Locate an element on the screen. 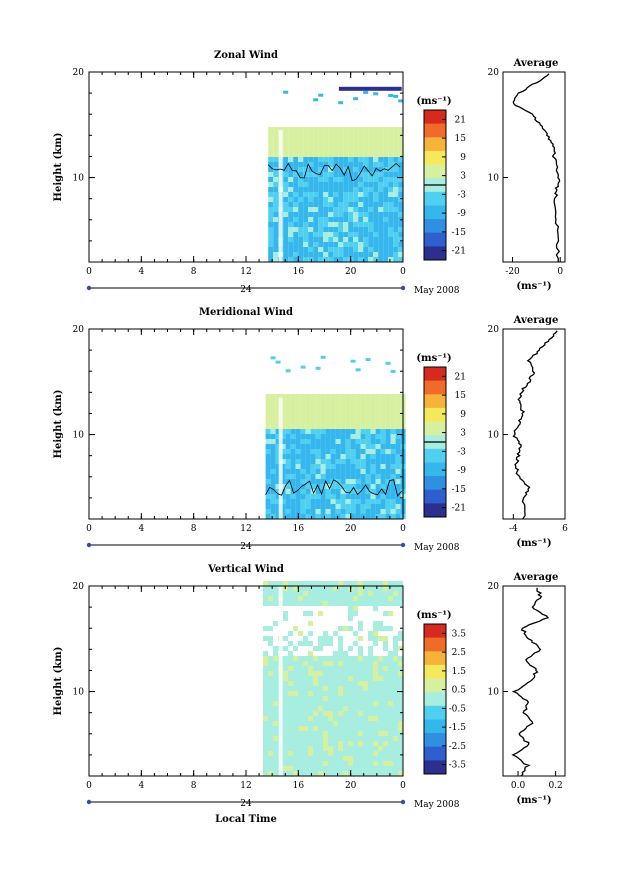 The width and height of the screenshot is (617, 873). x-axis-label: Local Time is located at coordinates (246, 819).